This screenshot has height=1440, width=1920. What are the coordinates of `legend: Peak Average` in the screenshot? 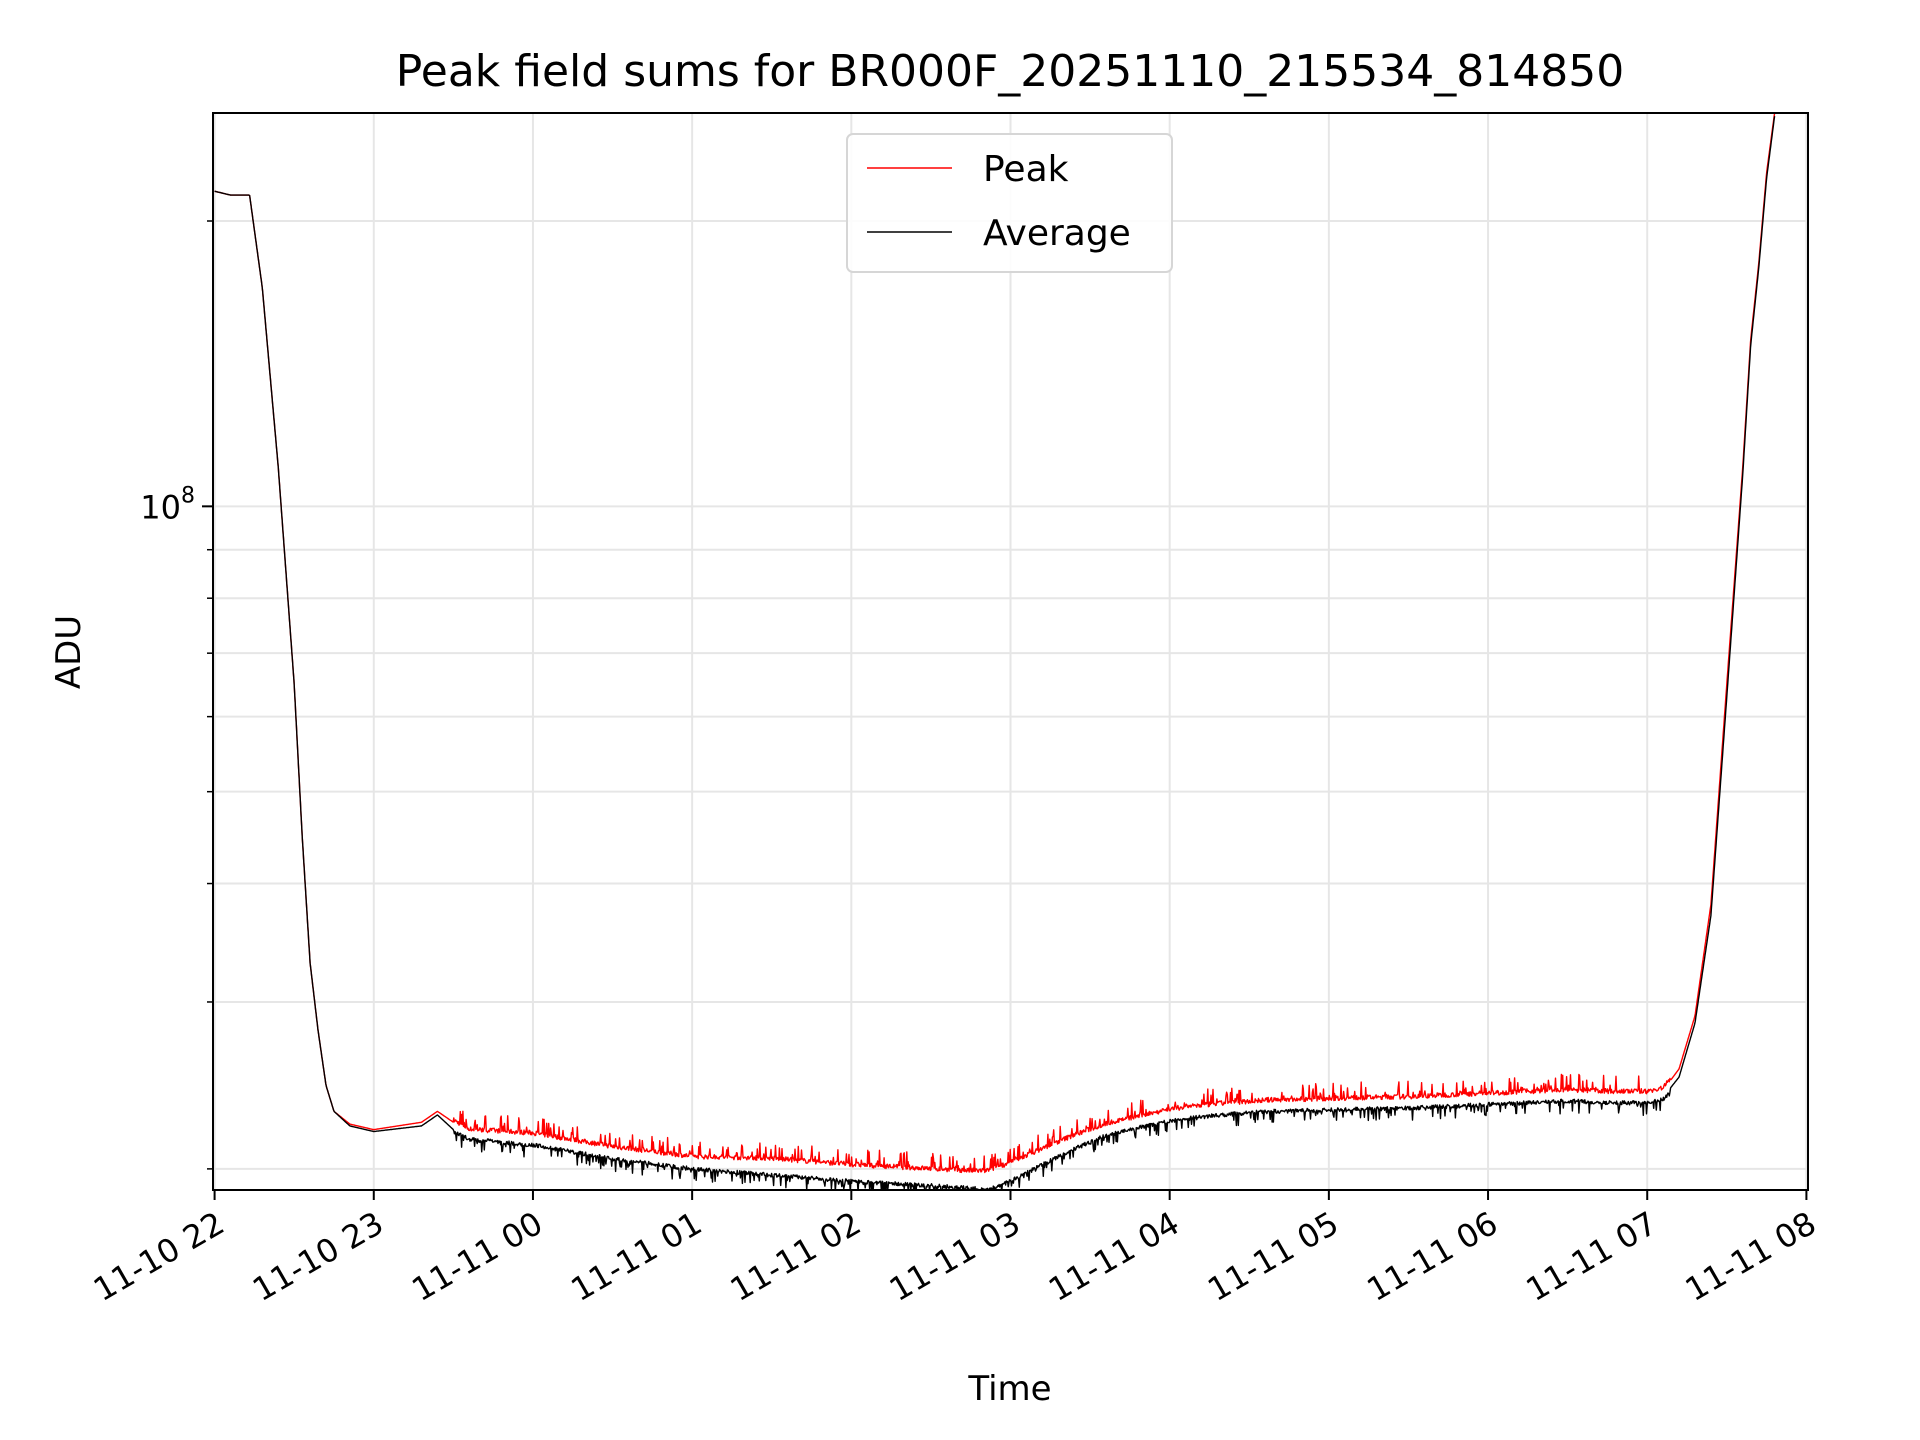 It's located at (1009, 203).